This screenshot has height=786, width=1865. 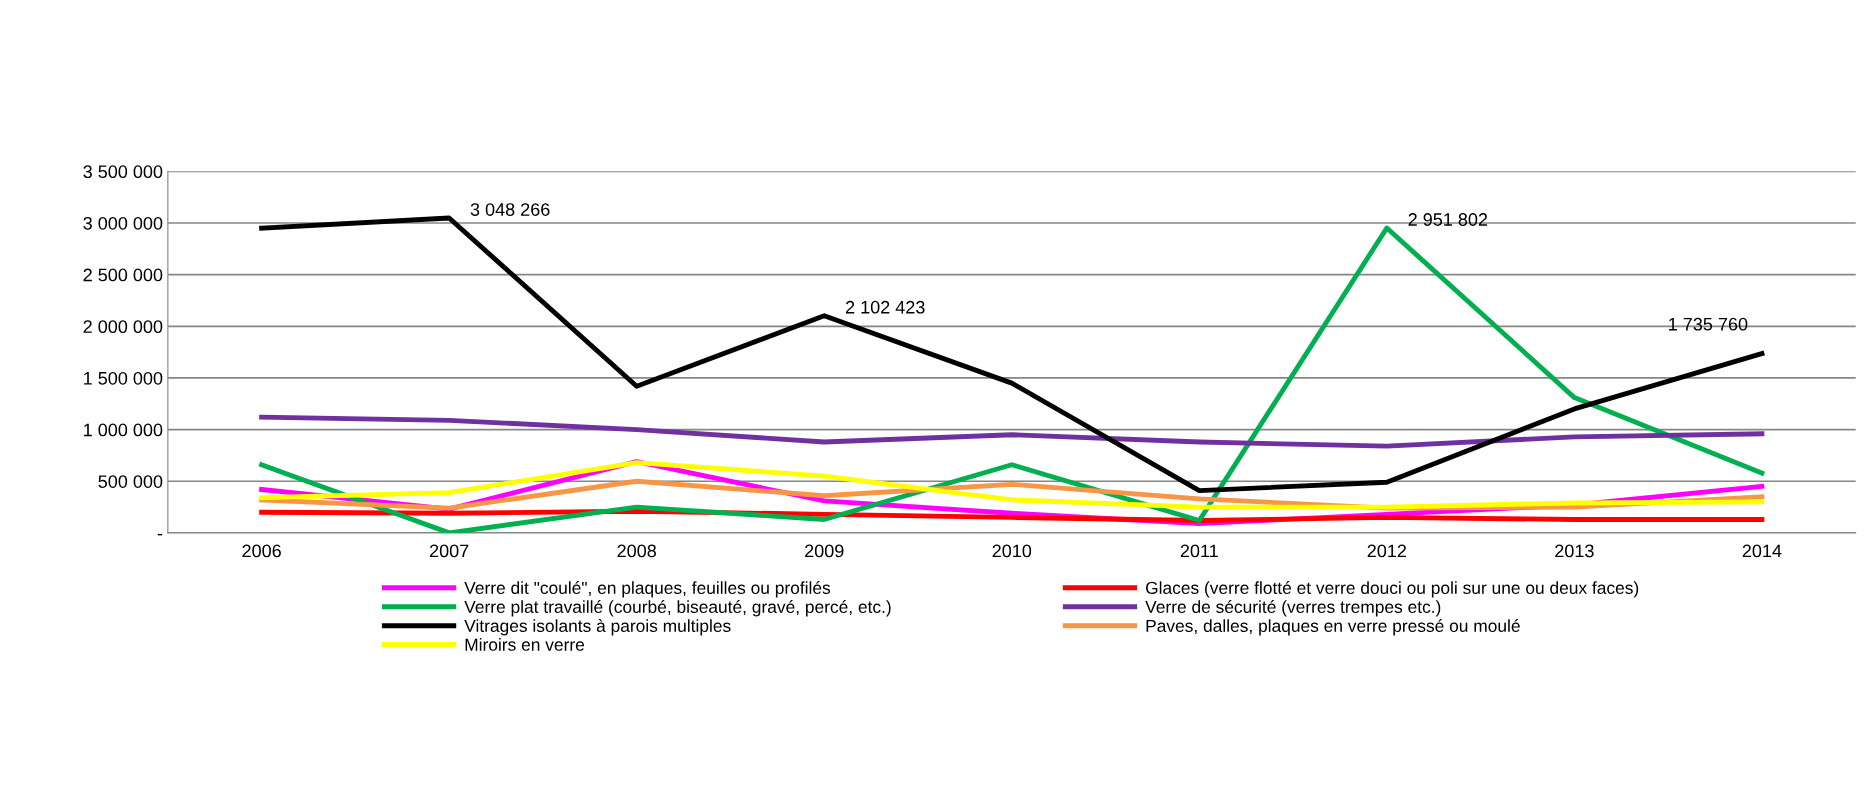 I want to click on legend-label: Miroirs en verre, so click(x=525, y=644).